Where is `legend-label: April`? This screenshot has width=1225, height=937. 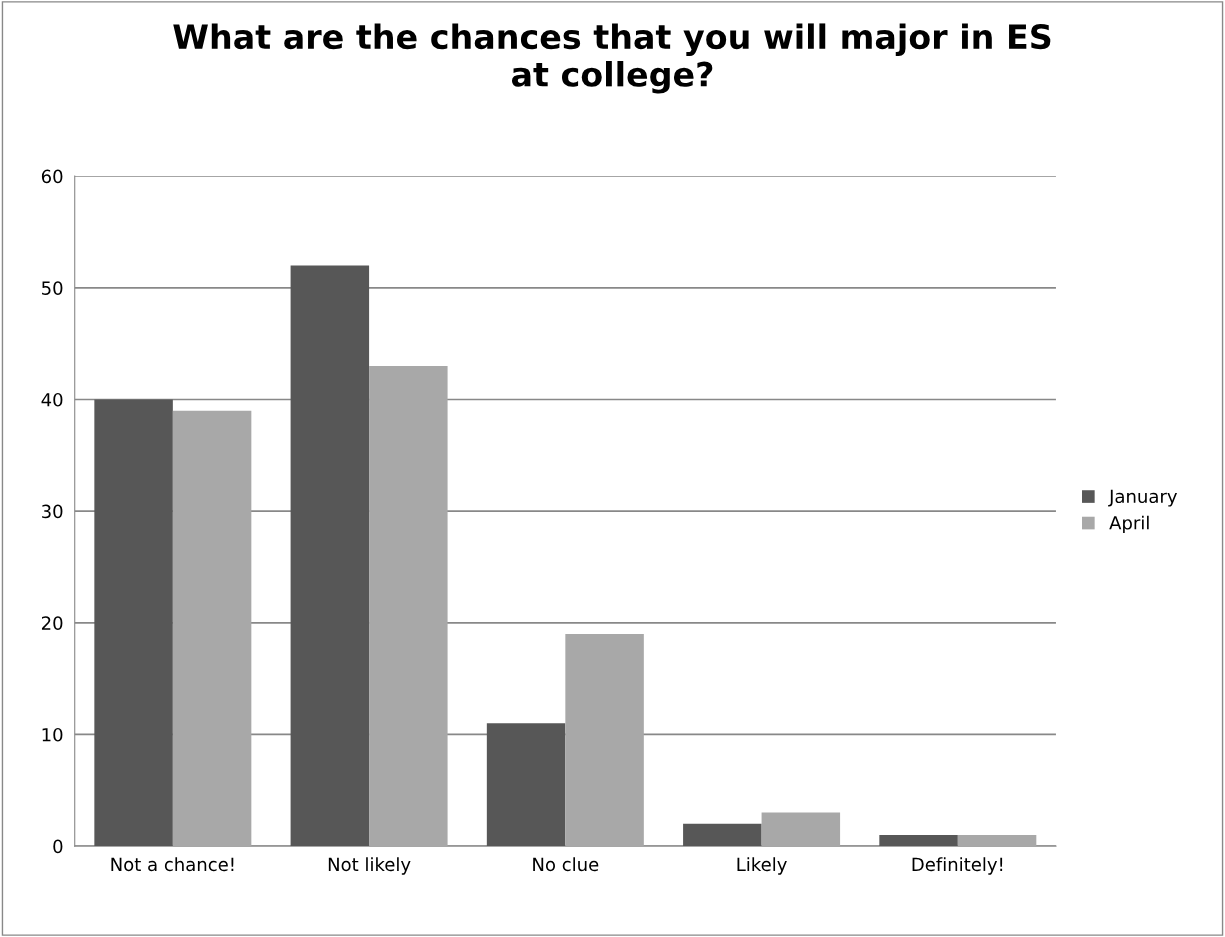
legend-label: April is located at coordinates (1129, 524).